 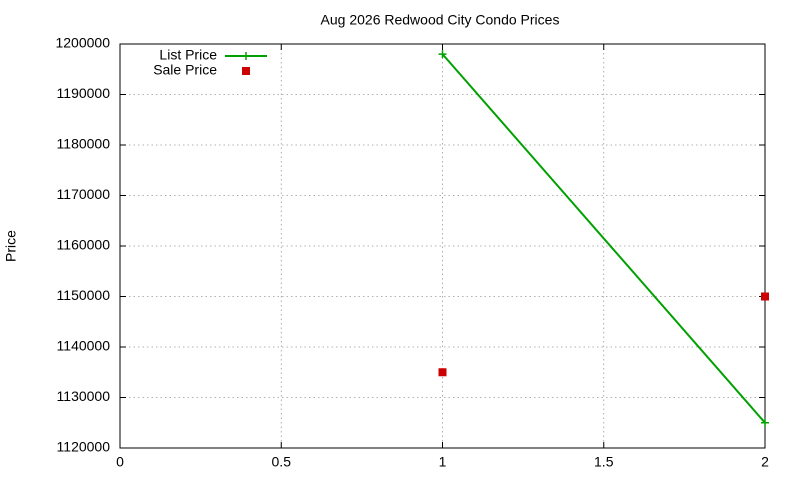 What do you see at coordinates (604, 462) in the screenshot?
I see `x-tick-label: 1.5` at bounding box center [604, 462].